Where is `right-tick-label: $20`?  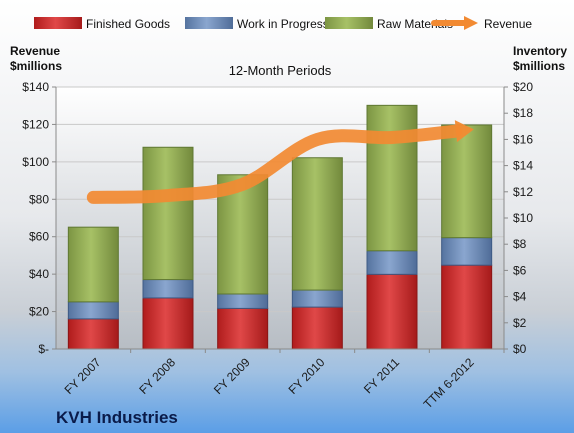
right-tick-label: $20 is located at coordinates (523, 87).